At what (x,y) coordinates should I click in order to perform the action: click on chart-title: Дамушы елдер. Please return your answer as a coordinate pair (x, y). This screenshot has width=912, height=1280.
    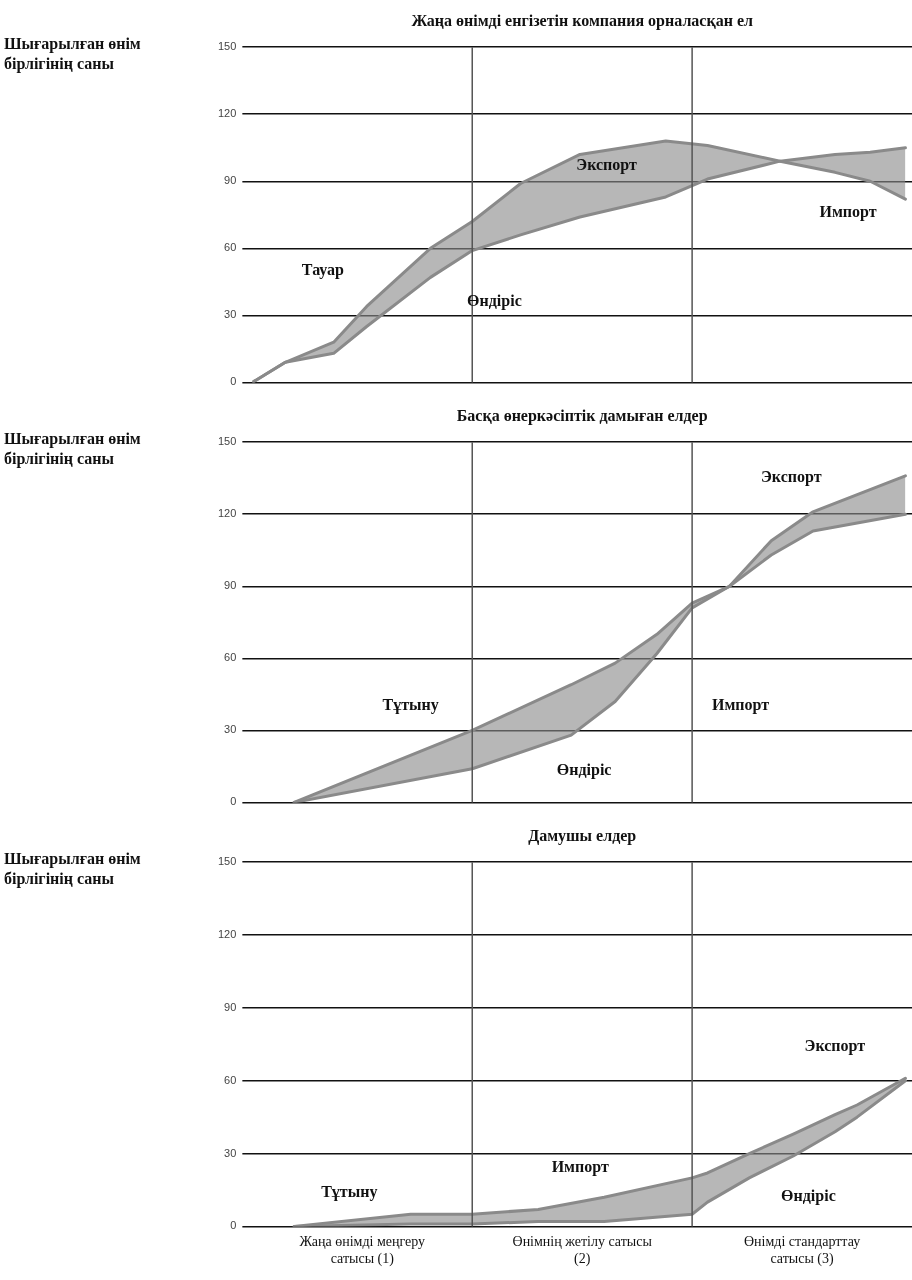
    Looking at the image, I should click on (582, 835).